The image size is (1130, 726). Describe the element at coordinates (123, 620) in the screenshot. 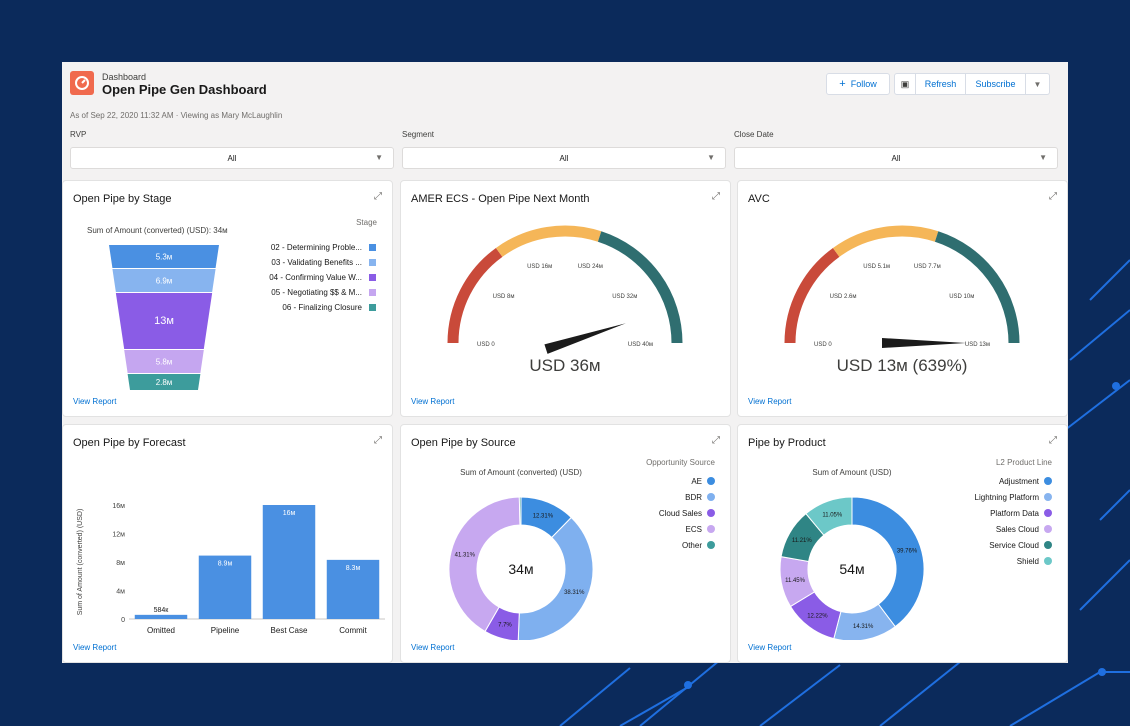

I see `y-tick-label: 0` at that location.